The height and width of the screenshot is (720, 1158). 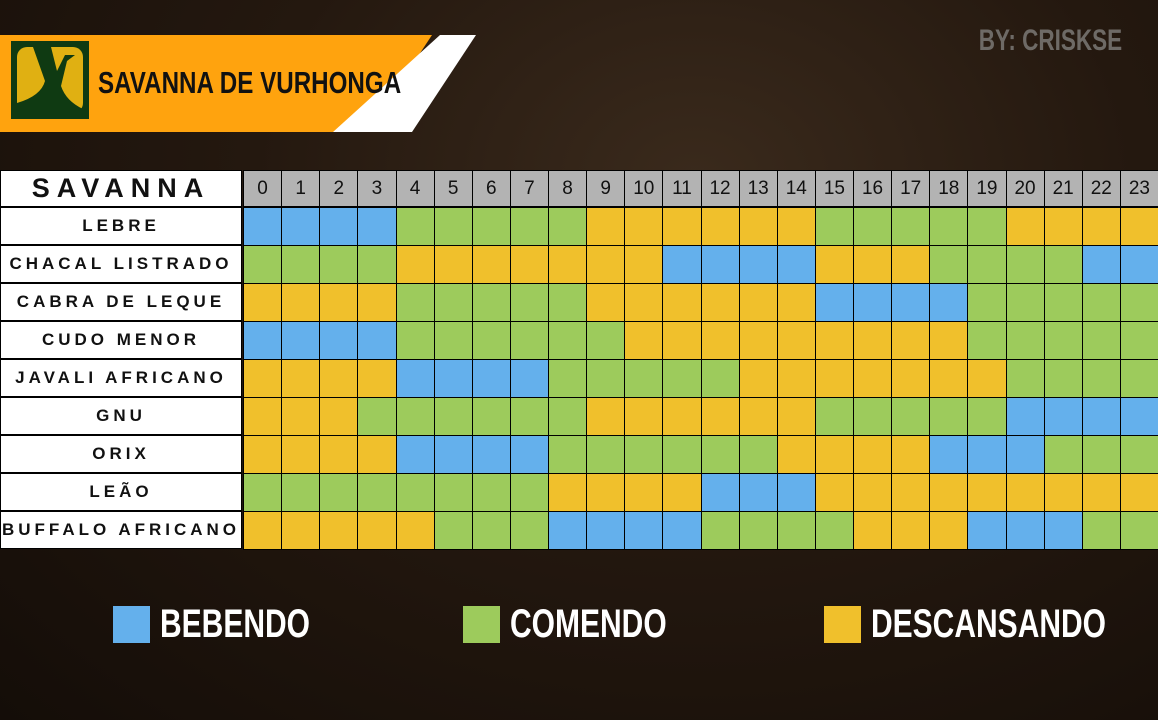 I want to click on animal-label: CUDO MENOR, so click(x=121, y=340).